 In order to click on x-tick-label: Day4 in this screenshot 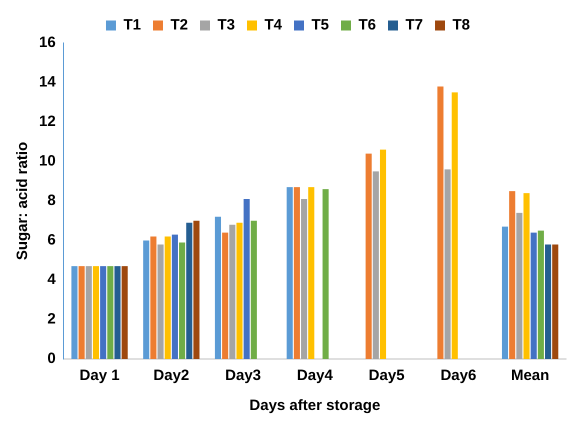, I will do `click(315, 375)`.